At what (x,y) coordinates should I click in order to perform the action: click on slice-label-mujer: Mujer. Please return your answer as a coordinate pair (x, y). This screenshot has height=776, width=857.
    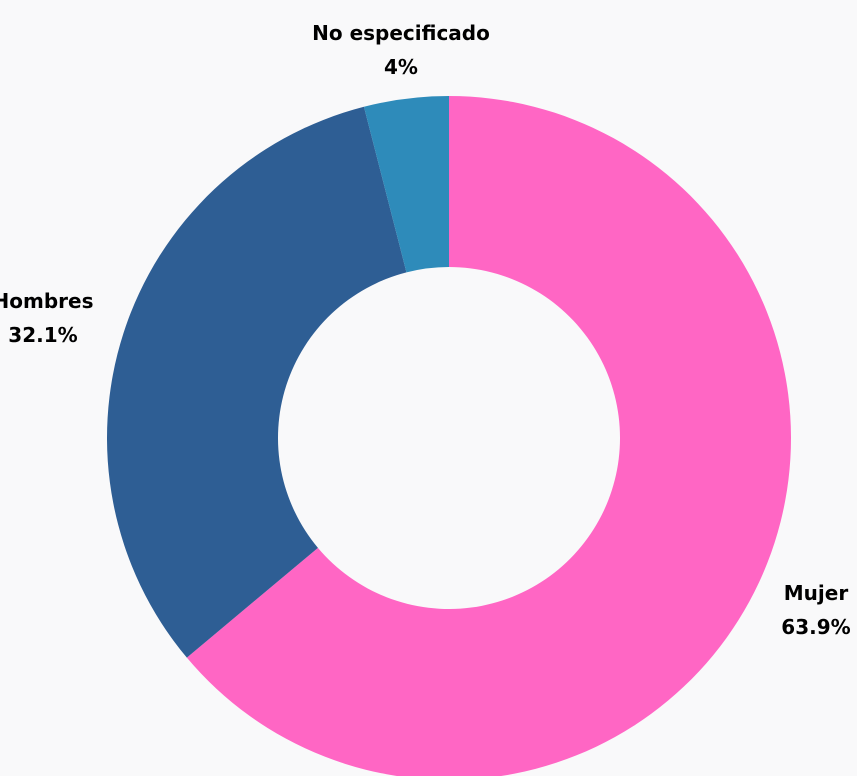
    Looking at the image, I should click on (816, 593).